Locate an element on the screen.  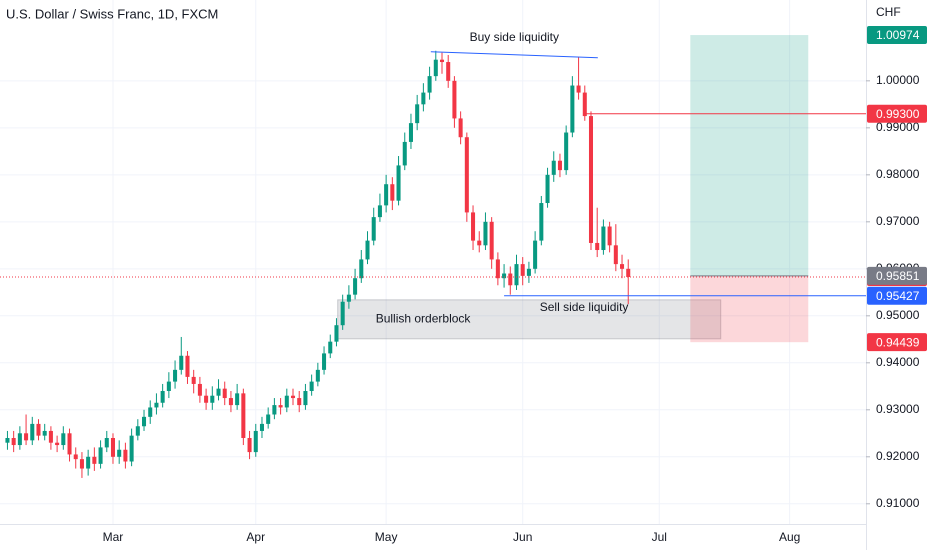
y-tick-label: 0.98000 is located at coordinates (898, 174).